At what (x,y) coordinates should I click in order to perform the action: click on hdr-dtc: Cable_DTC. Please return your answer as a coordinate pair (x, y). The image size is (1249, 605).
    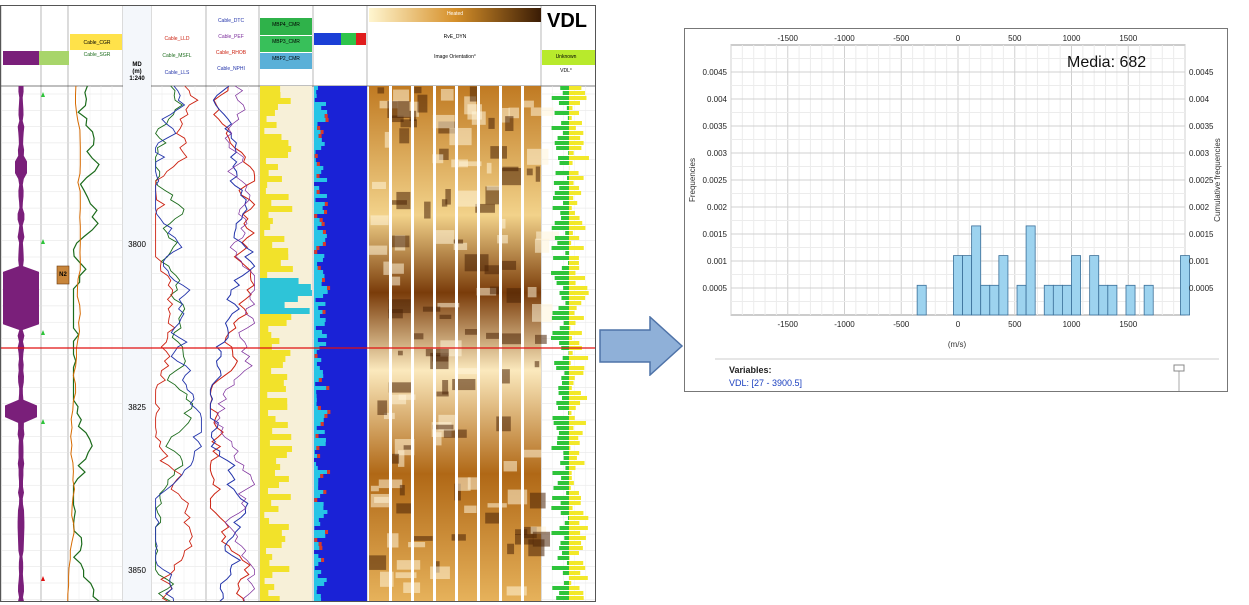
    Looking at the image, I should click on (231, 21).